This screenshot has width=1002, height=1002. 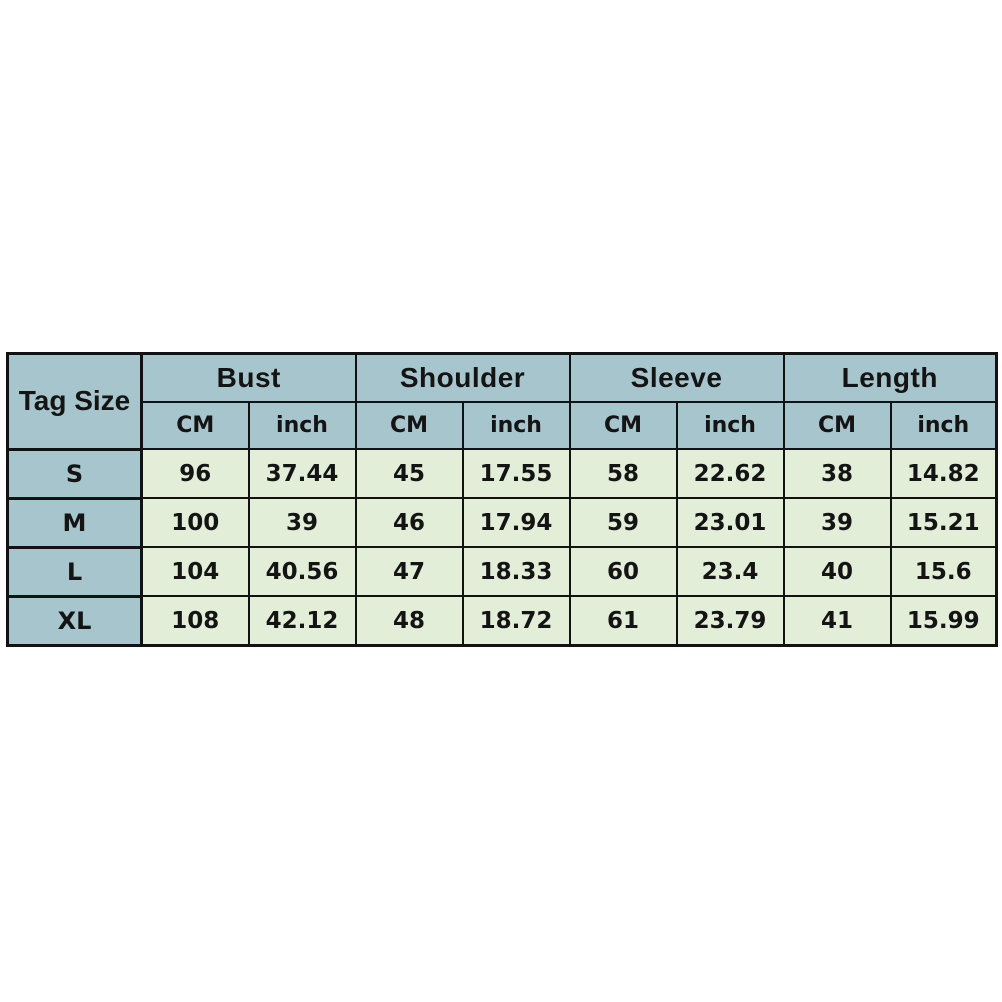 What do you see at coordinates (462, 377) in the screenshot?
I see `group-header-shoulder: Shoulder` at bounding box center [462, 377].